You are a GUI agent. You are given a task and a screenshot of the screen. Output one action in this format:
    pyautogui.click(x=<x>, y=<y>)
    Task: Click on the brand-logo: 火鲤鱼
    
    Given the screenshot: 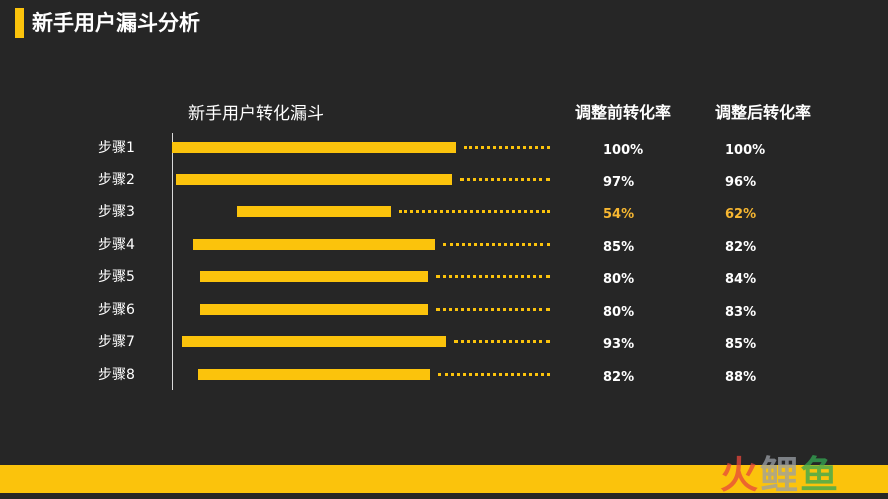 What is the action you would take?
    pyautogui.click(x=780, y=475)
    